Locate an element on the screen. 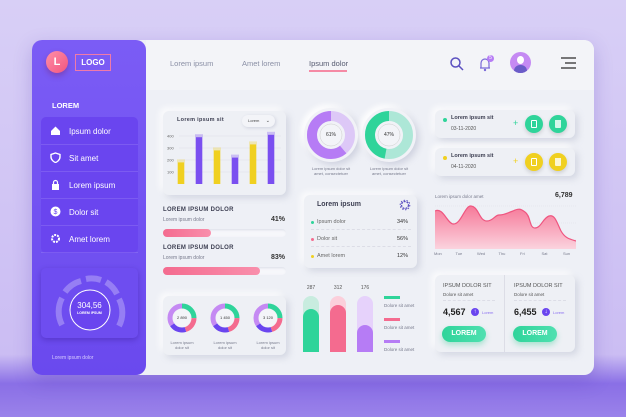  bell-icon is located at coordinates (485, 64).